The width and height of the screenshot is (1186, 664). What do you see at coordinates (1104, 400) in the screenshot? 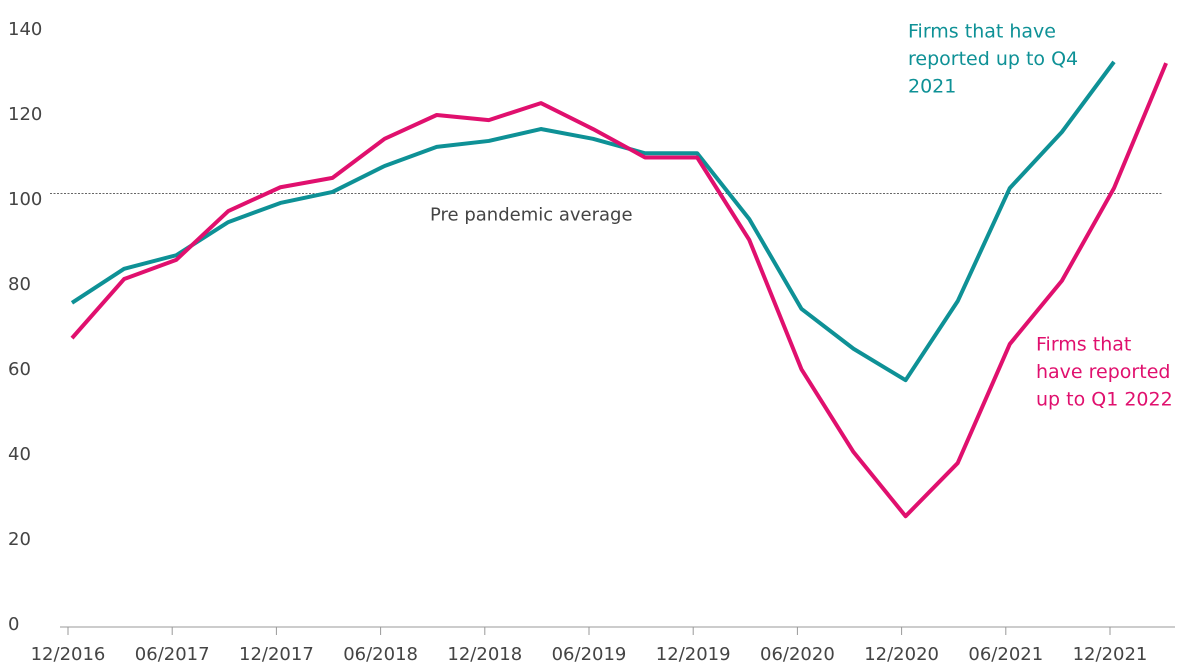
I see `annotation: up to Q1 2022` at bounding box center [1104, 400].